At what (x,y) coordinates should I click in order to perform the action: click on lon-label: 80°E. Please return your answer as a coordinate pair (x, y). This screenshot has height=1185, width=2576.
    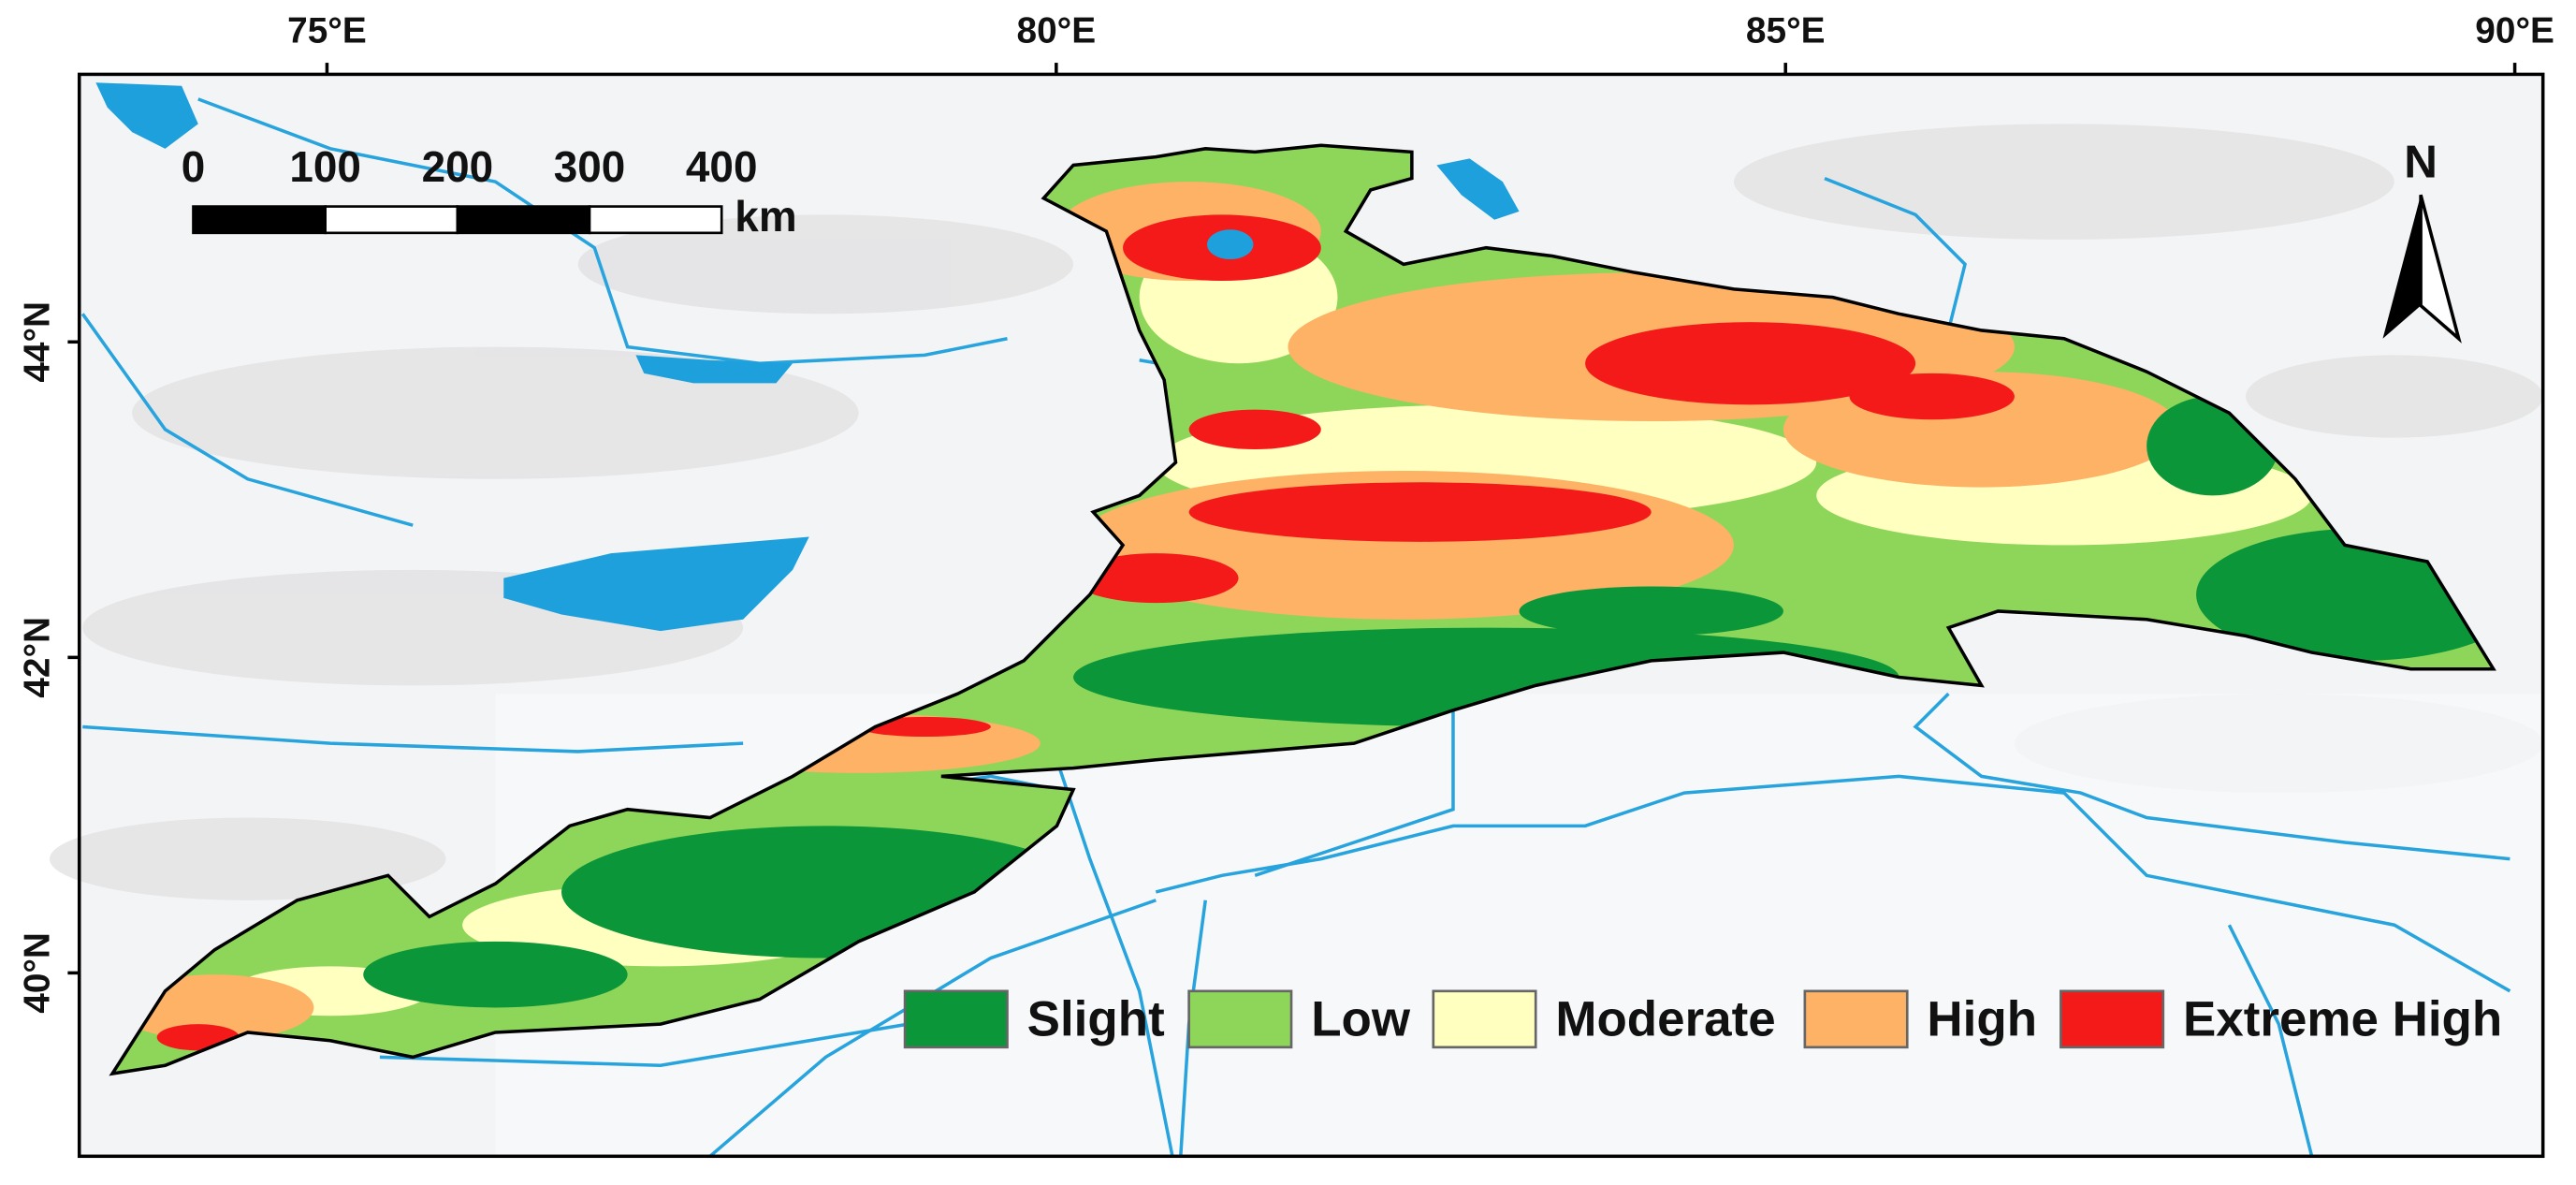
    Looking at the image, I should click on (1057, 31).